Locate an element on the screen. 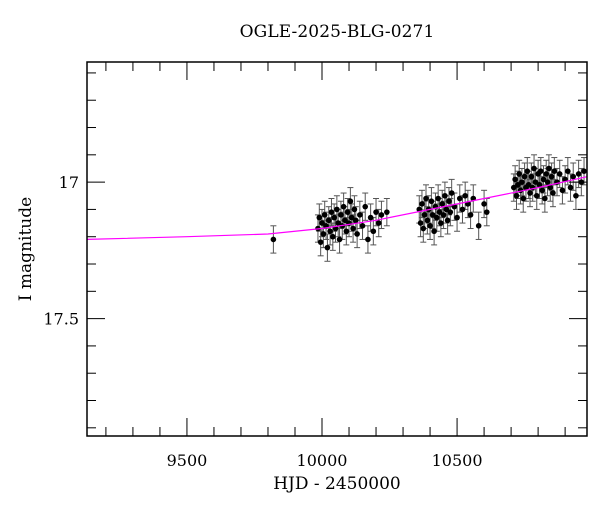  svg-text: 17.5 is located at coordinates (61, 319).